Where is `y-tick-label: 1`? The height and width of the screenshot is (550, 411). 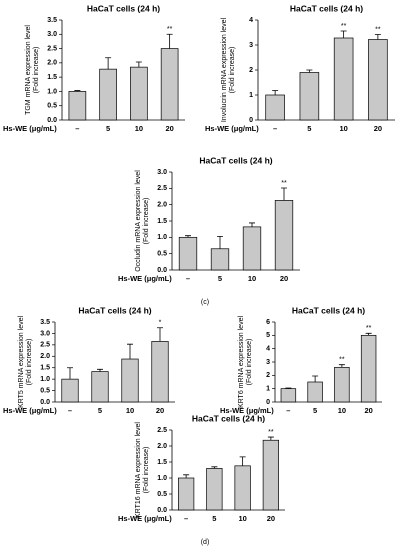 y-tick-label: 1 is located at coordinates (268, 389).